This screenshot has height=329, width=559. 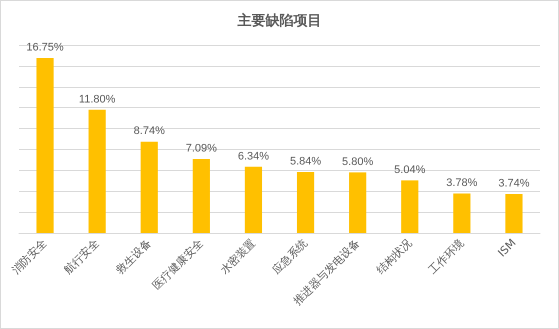 What do you see at coordinates (514, 183) in the screenshot?
I see `data-label: 3.74%` at bounding box center [514, 183].